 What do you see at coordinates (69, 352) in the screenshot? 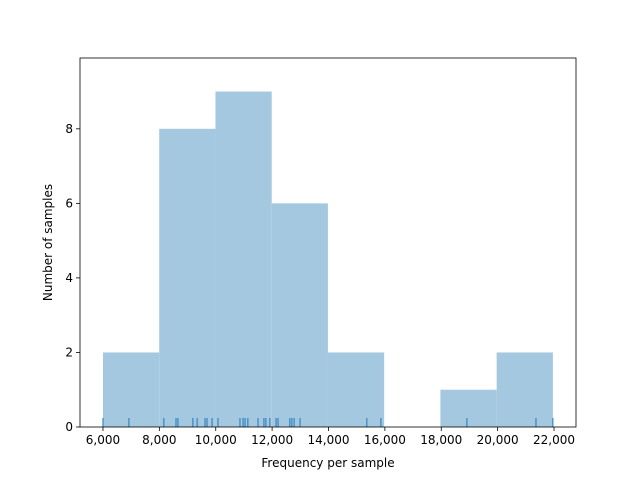
I see `y-tick-label: 2` at bounding box center [69, 352].